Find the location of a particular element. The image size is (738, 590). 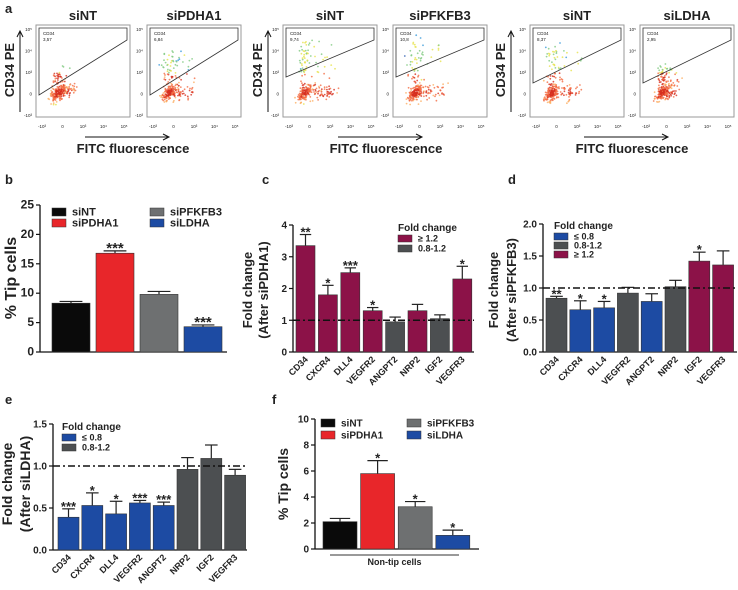

panel-letter-d: d is located at coordinates (512, 179).